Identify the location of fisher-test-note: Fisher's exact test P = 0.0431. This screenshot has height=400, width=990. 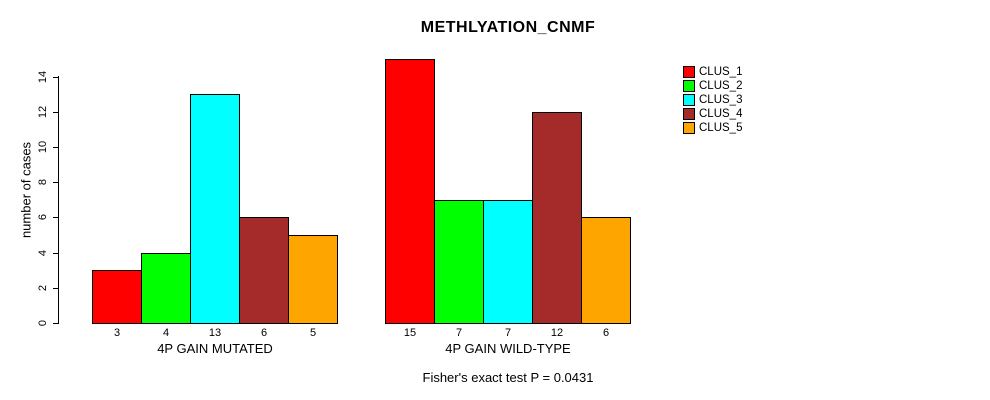
(508, 377).